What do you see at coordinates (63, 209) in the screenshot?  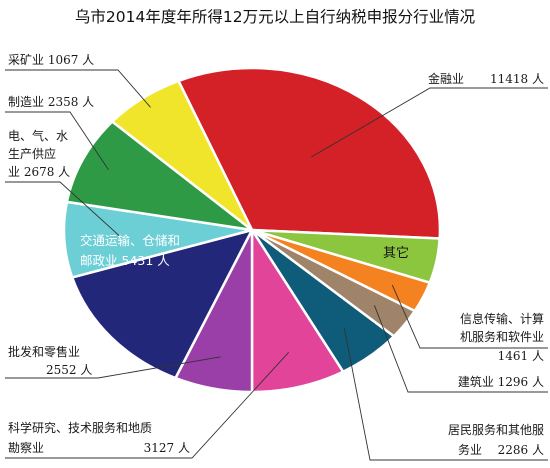 I see `leader-line-utility` at bounding box center [63, 209].